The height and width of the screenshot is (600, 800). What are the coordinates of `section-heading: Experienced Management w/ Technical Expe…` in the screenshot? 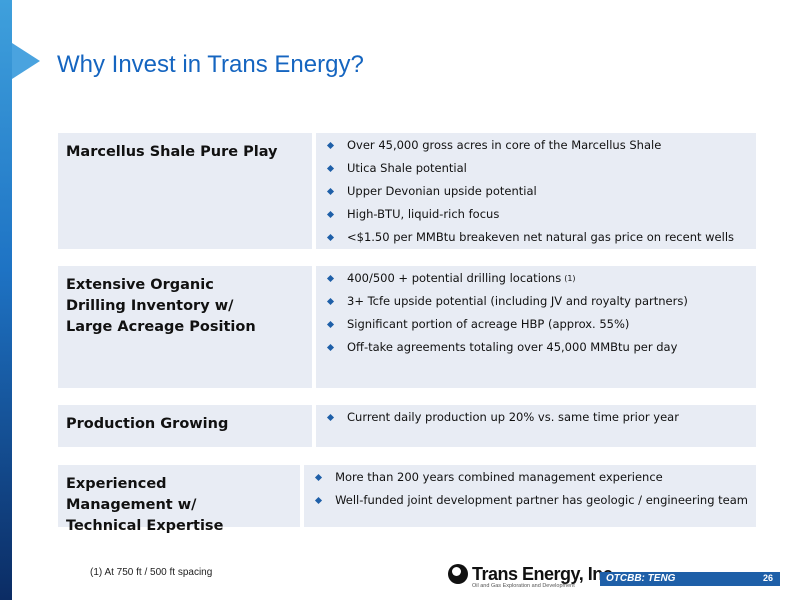 It's located at (179, 499).